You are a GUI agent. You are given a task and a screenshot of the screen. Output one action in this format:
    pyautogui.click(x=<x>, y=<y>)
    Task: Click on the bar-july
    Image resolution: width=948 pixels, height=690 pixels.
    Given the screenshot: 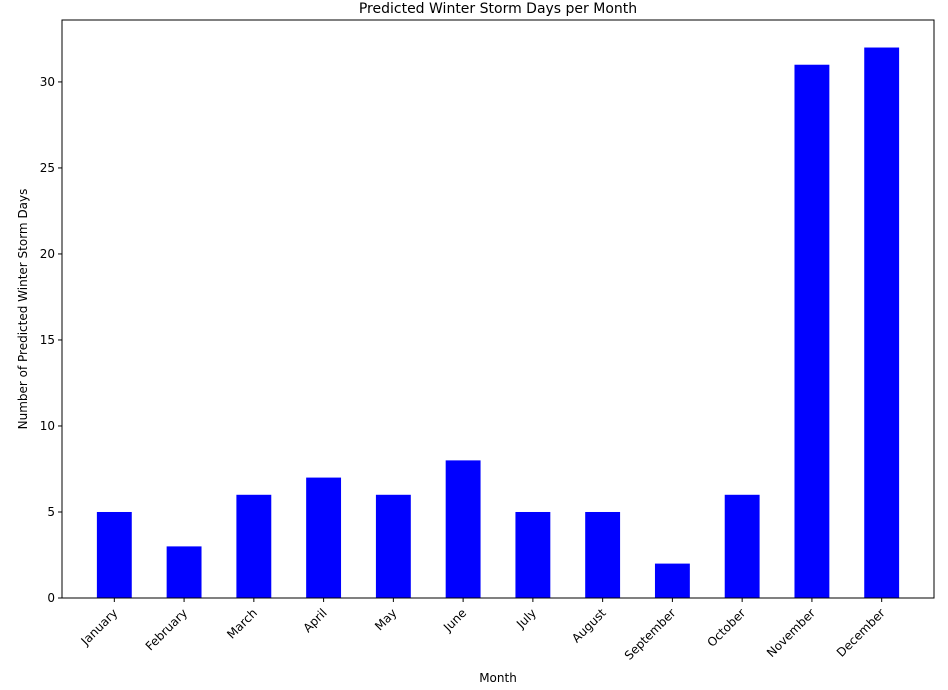 What is the action you would take?
    pyautogui.click(x=533, y=554)
    